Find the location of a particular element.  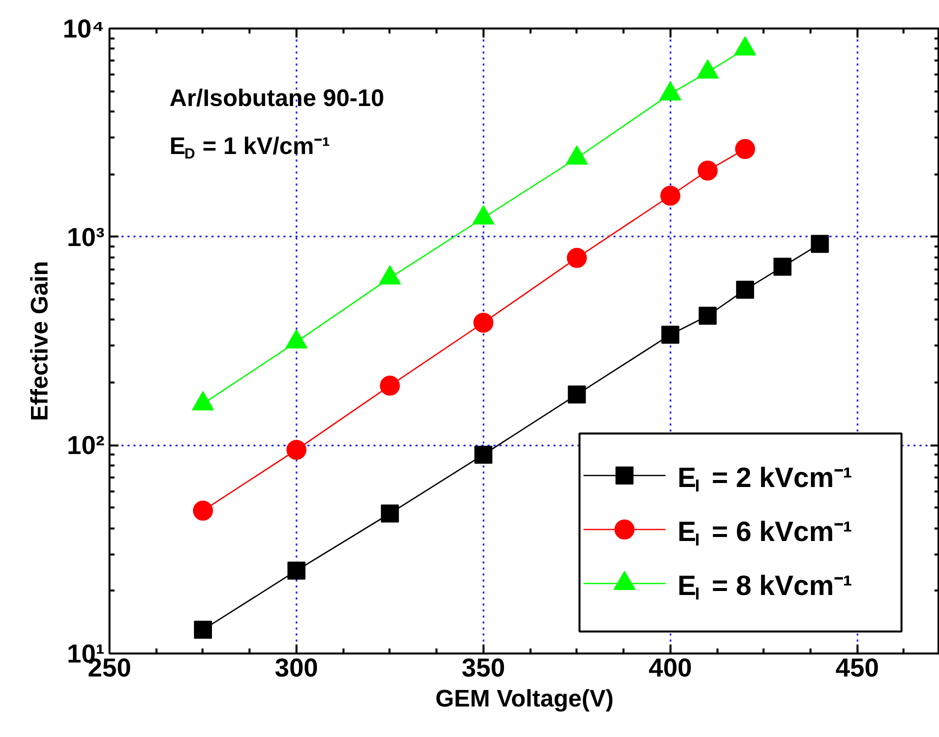

y-tick-label: 10² is located at coordinates (85, 445).